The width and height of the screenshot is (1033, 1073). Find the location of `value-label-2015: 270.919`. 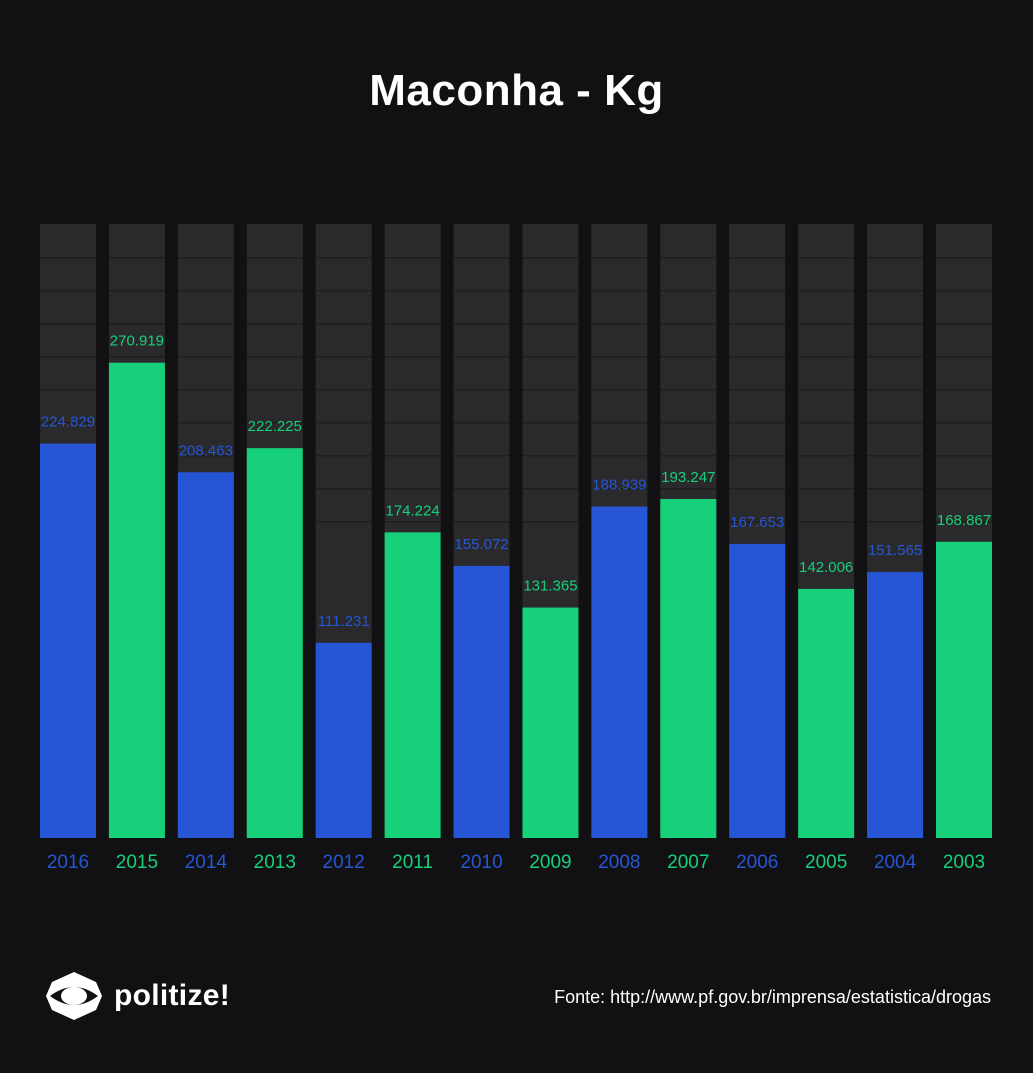

value-label-2015: 270.919 is located at coordinates (137, 341).